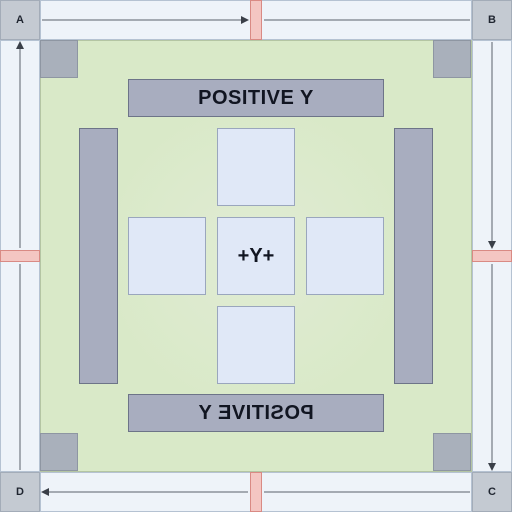 This screenshot has width=512, height=512. What do you see at coordinates (98, 256) in the screenshot?
I see `side-bar-left` at bounding box center [98, 256].